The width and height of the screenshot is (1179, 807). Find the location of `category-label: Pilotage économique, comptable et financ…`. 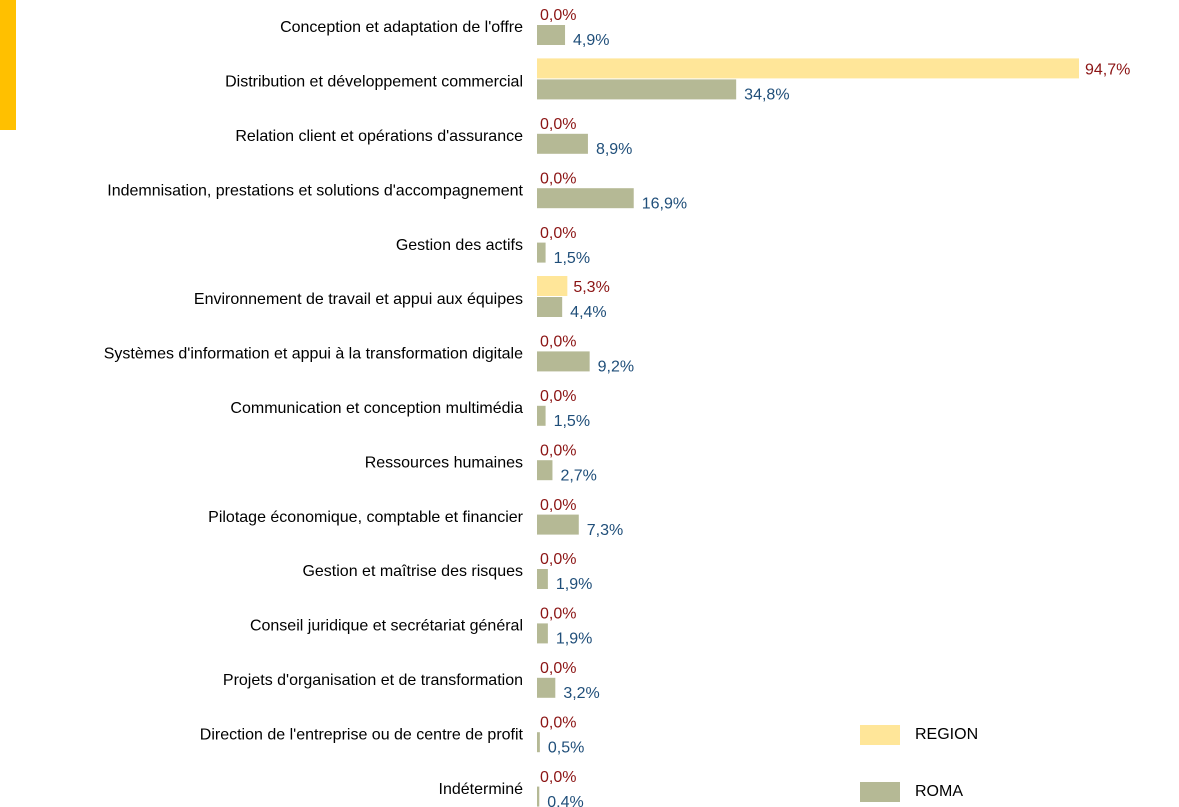

category-label: Pilotage économique, comptable et financ… is located at coordinates (366, 517).